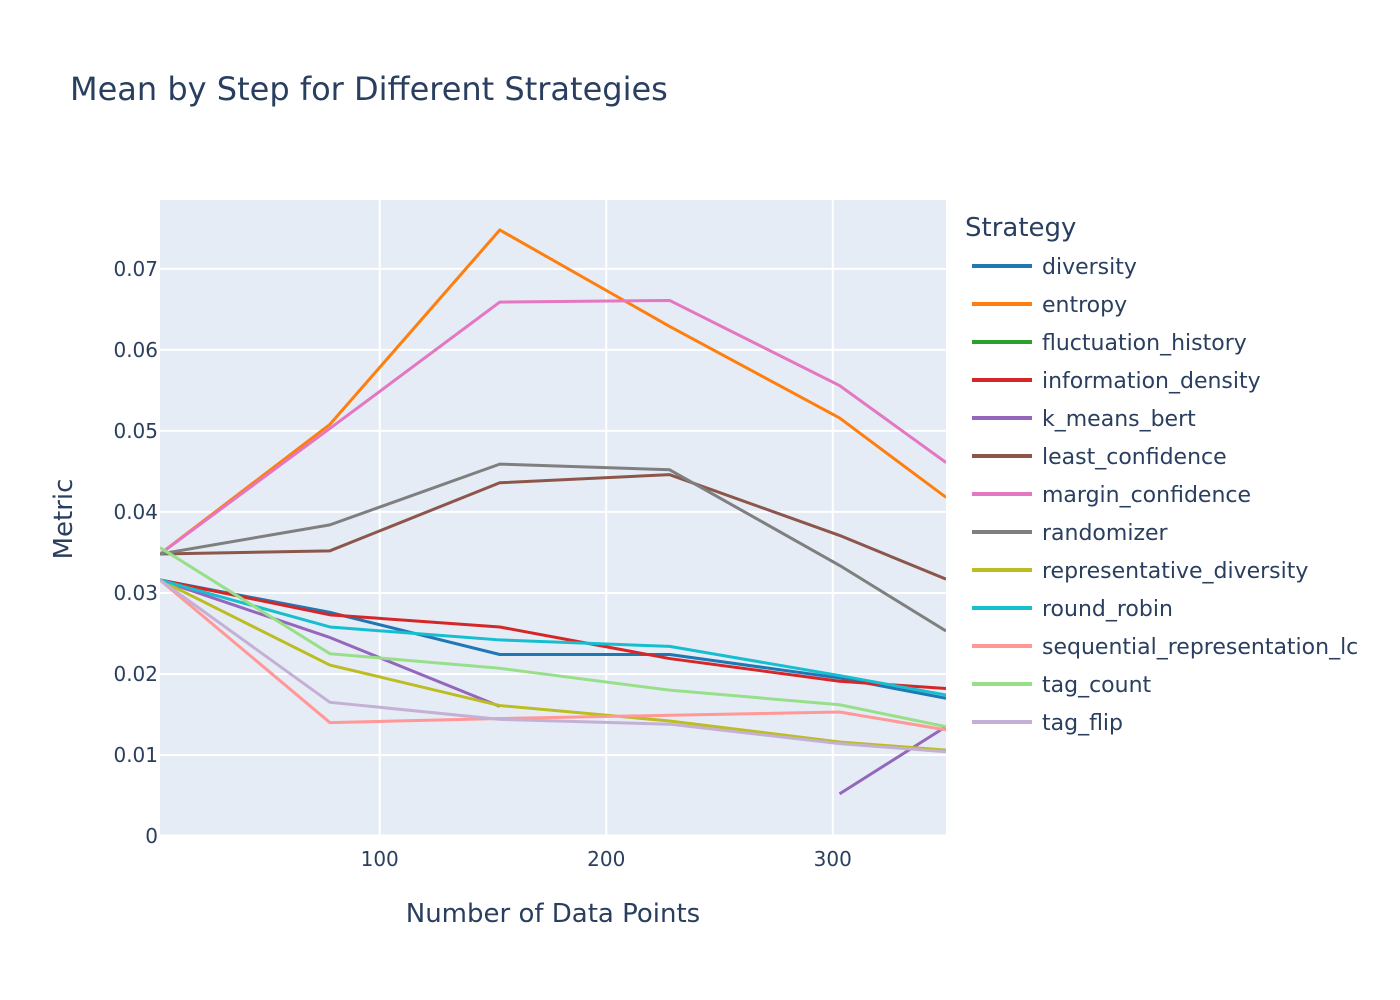 The width and height of the screenshot is (1400, 1000). I want to click on legend-item: randomizer, so click(1070, 533).